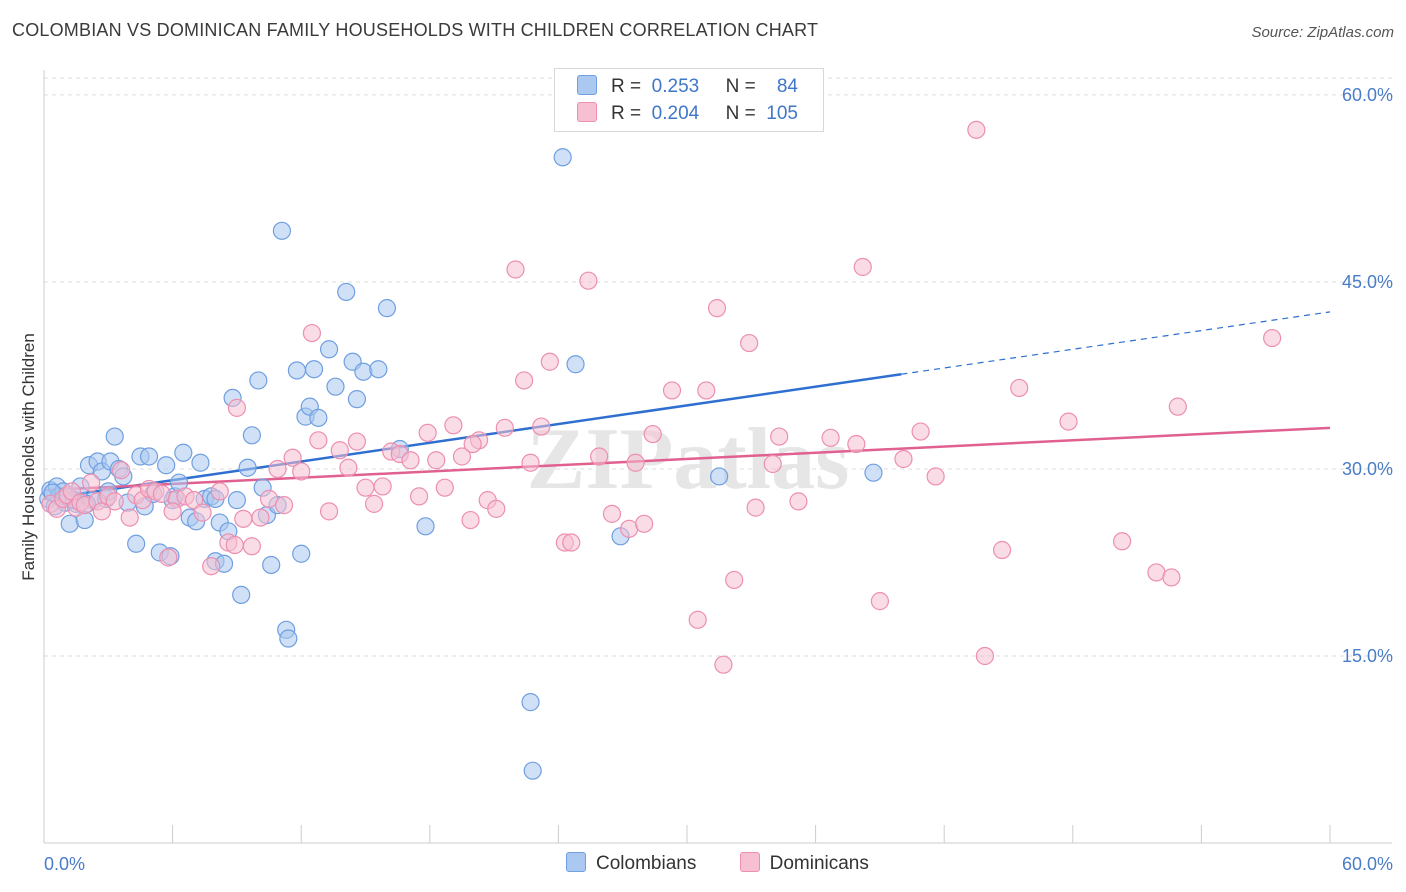 This screenshot has width=1406, height=892. I want to click on legend-n-value: 105, so click(782, 113).